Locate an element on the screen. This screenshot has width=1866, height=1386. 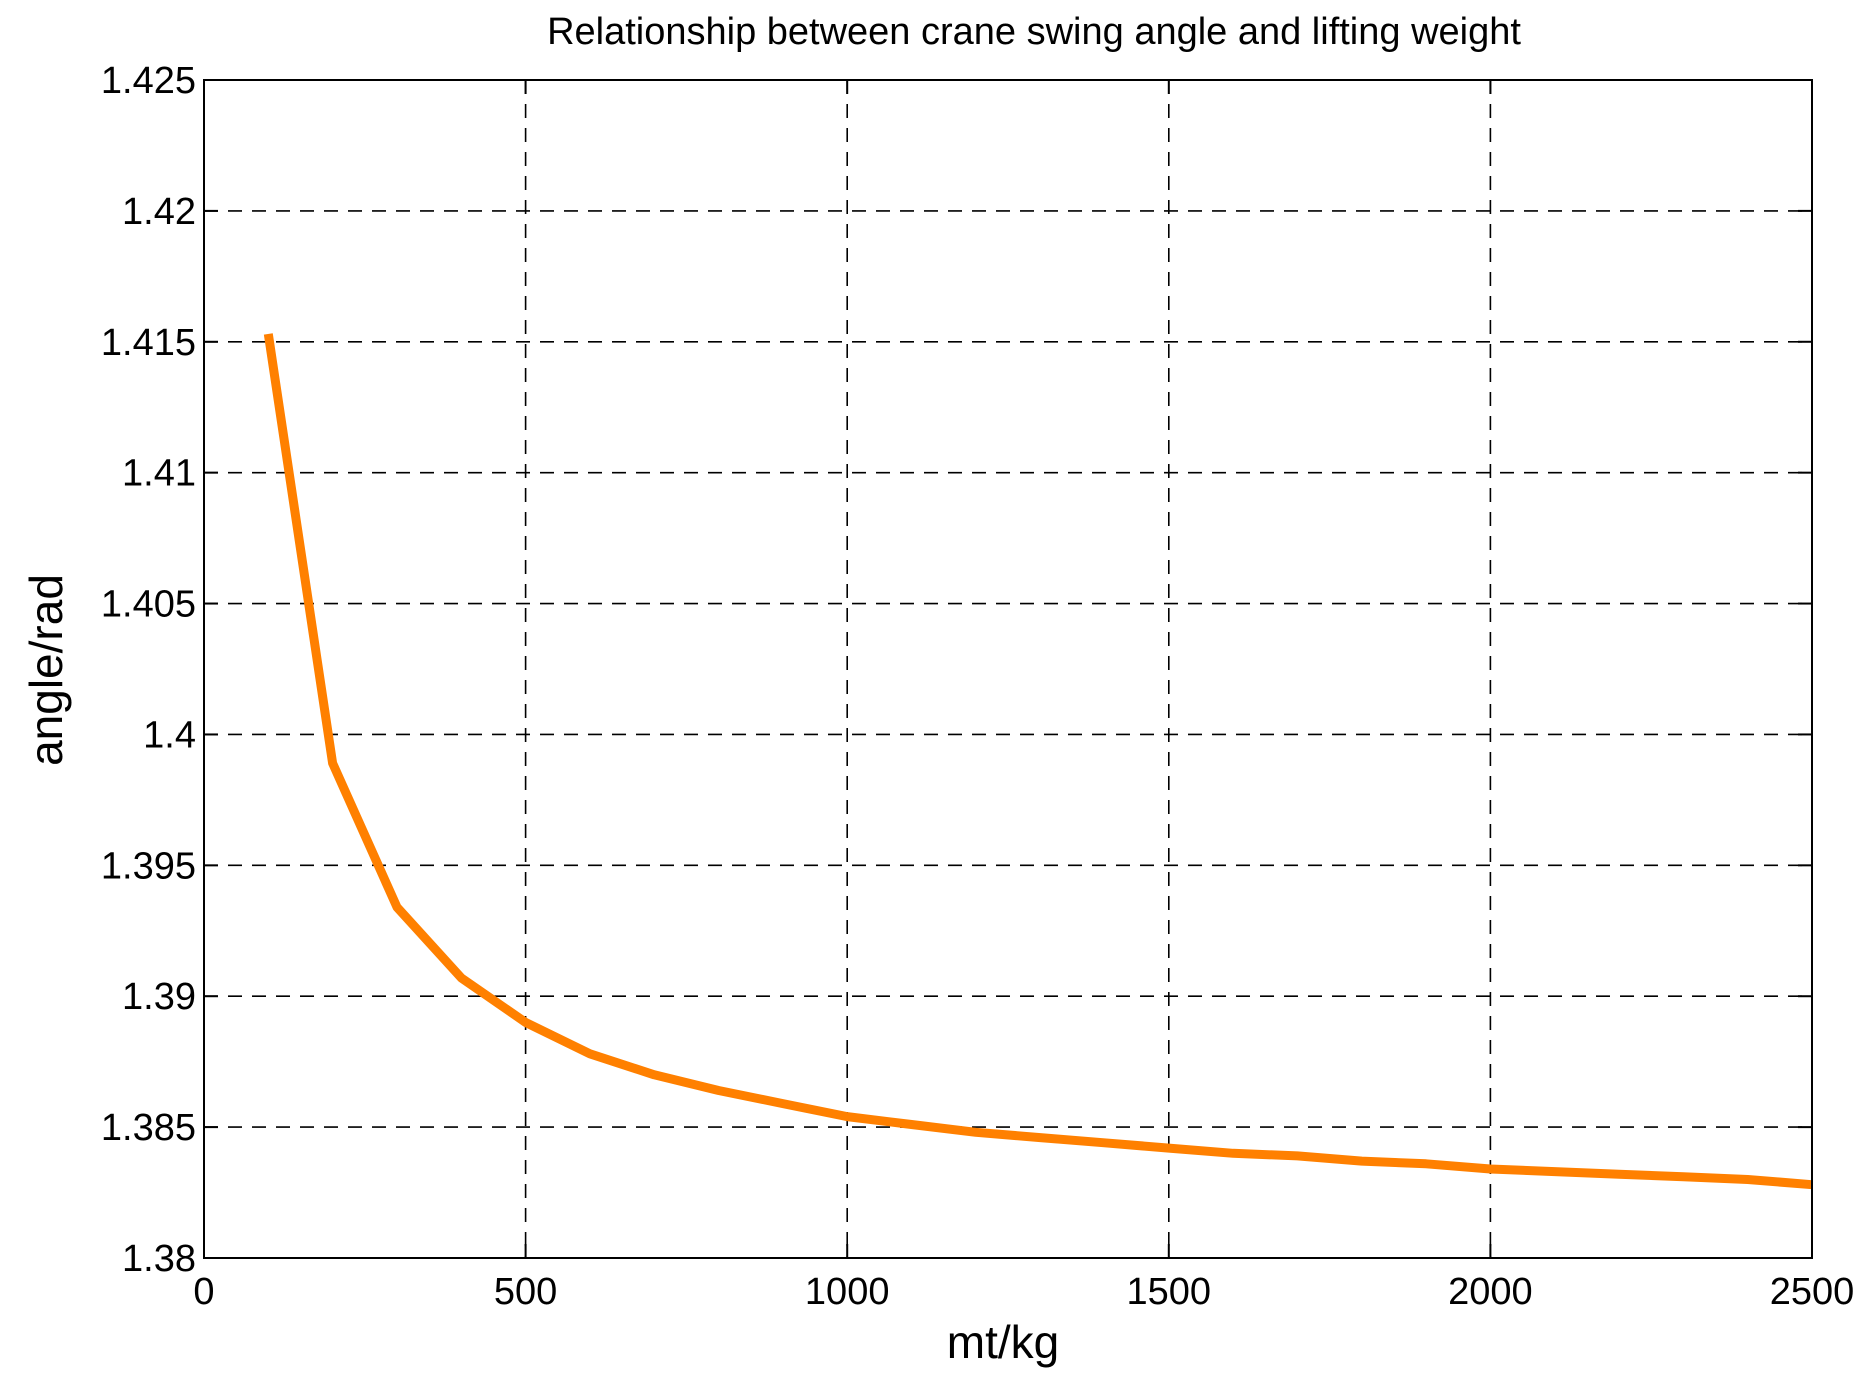
x-tick-label: 500 is located at coordinates (525, 1292).